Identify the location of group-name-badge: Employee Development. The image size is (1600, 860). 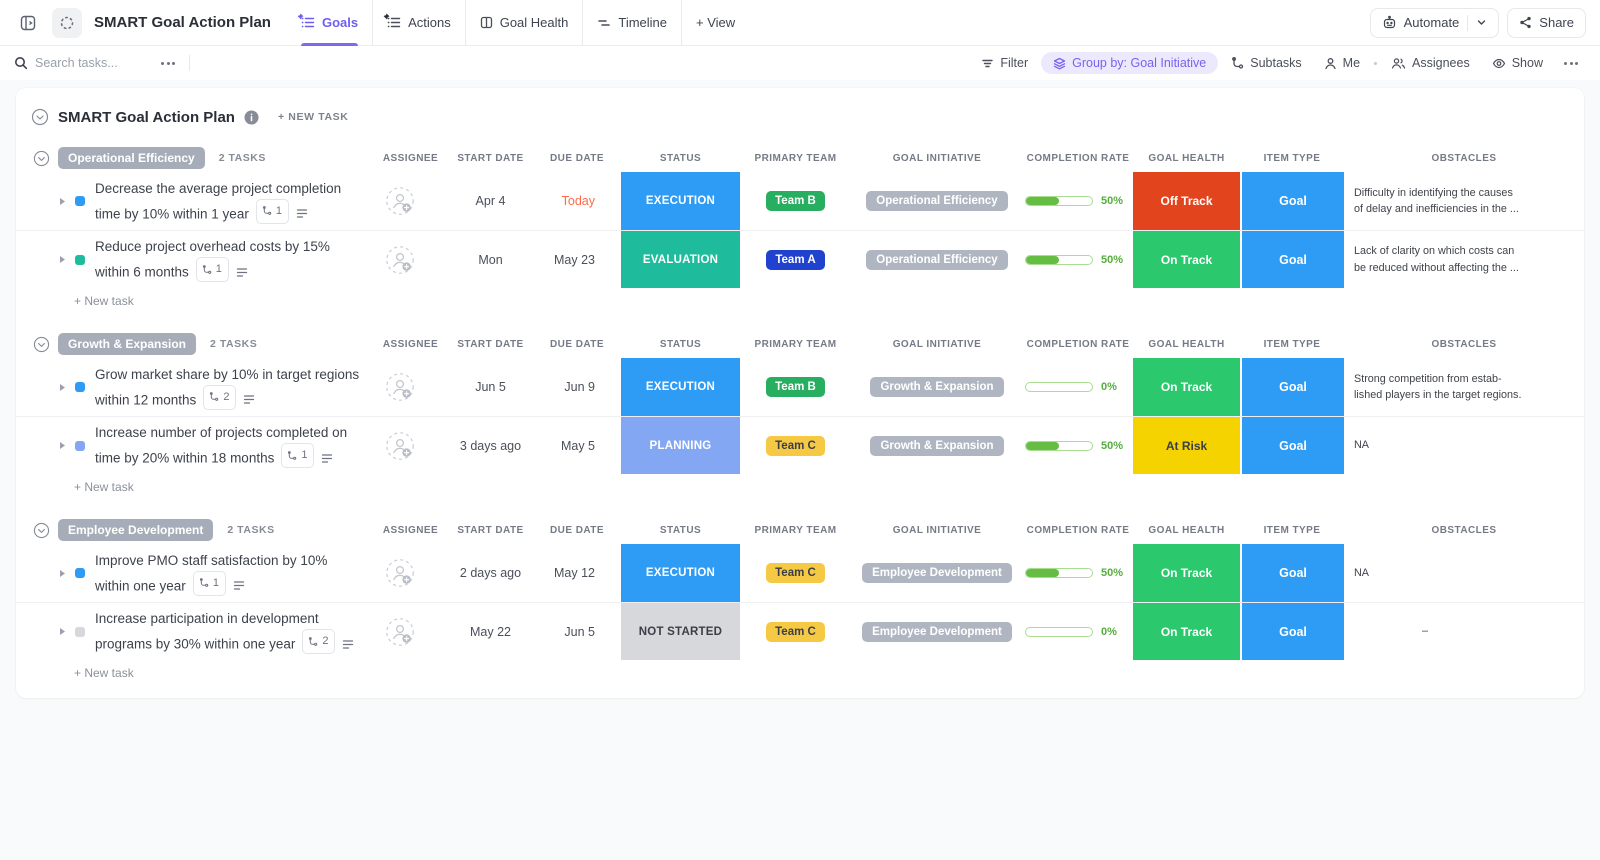
(136, 530).